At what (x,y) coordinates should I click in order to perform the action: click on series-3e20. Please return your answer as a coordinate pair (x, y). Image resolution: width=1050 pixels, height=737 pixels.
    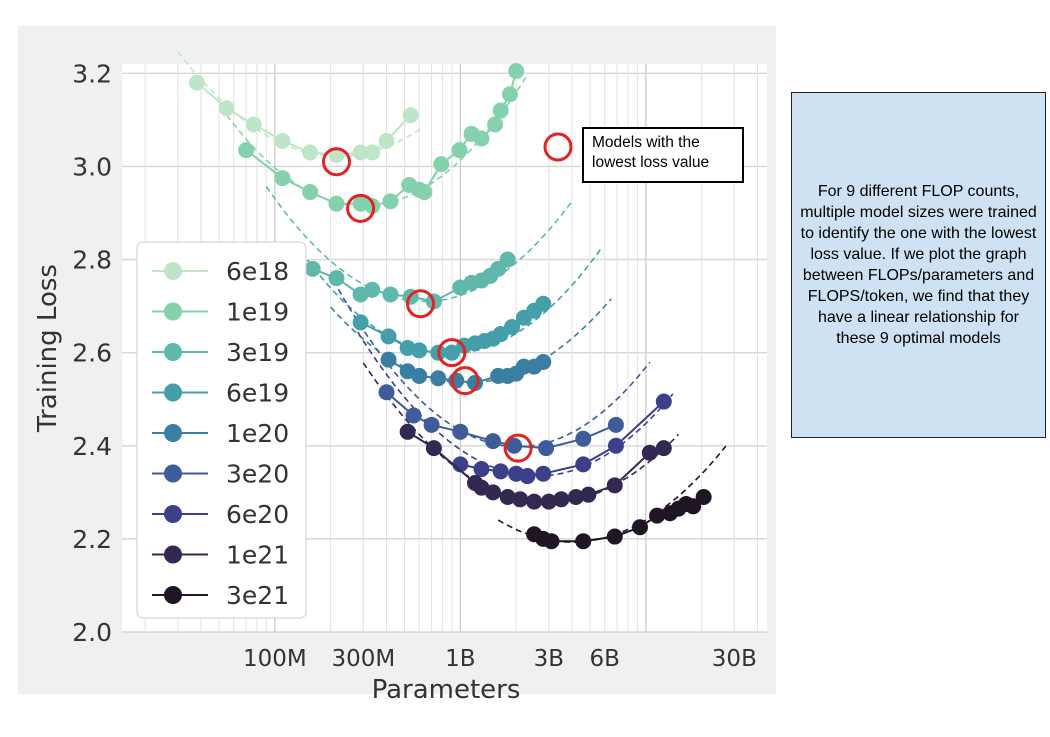
    Looking at the image, I should click on (501, 420).